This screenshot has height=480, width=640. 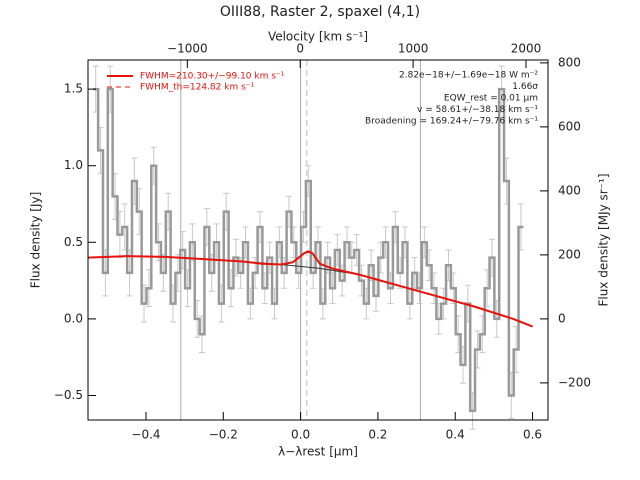 What do you see at coordinates (300, 49) in the screenshot?
I see `x2-tick-label: 0` at bounding box center [300, 49].